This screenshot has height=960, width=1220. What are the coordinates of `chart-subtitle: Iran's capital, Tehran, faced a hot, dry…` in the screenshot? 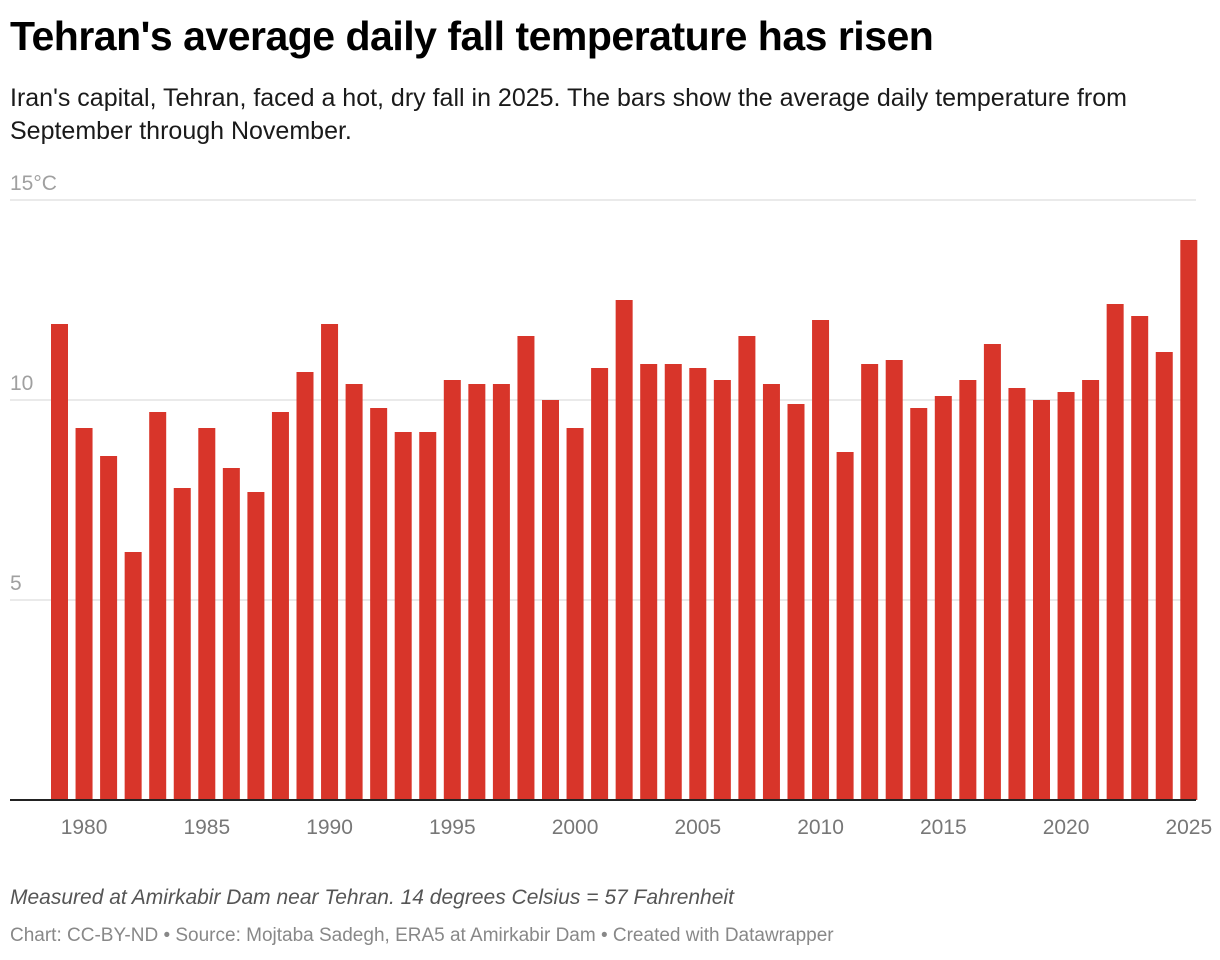 It's located at (568, 114).